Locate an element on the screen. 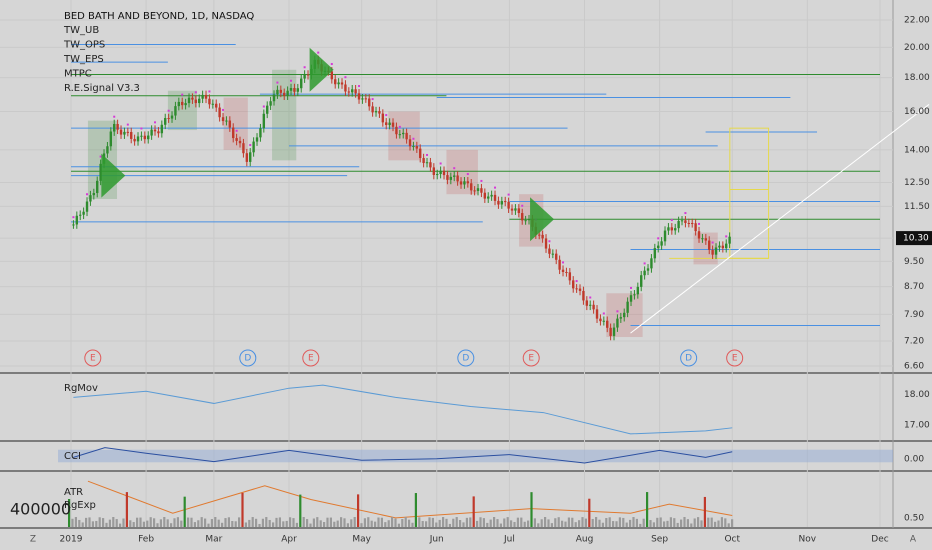 This screenshot has height=550, width=932. signal-triangle is located at coordinates (321, 69).